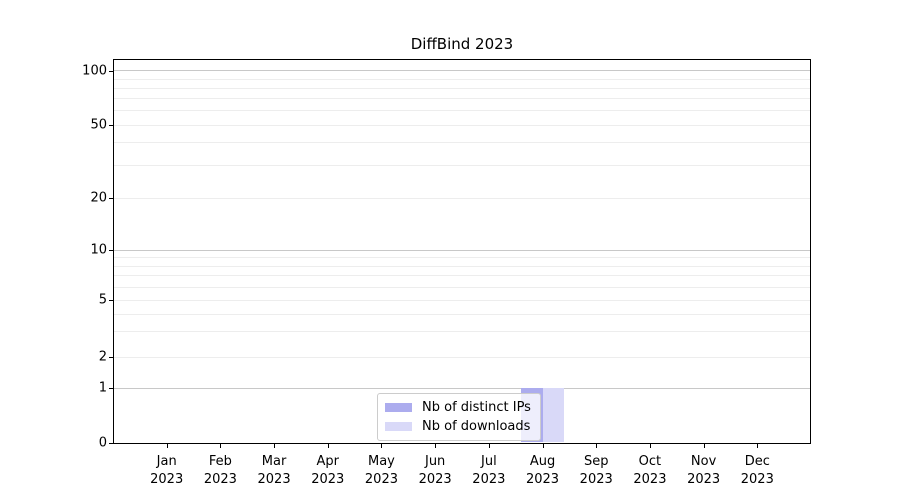 The image size is (900, 500). What do you see at coordinates (757, 470) in the screenshot?
I see `x-axis-tick-label: Dec 2023` at bounding box center [757, 470].